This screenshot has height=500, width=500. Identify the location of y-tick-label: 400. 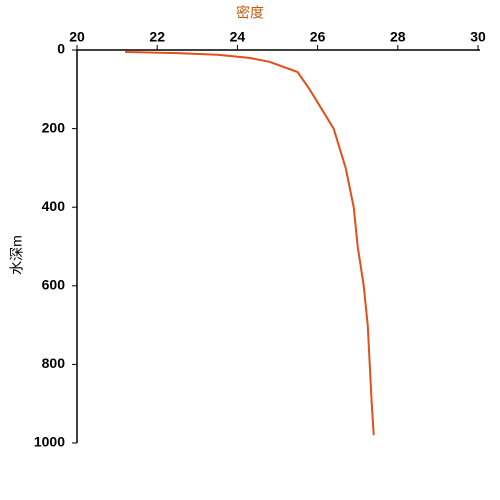
(54, 206).